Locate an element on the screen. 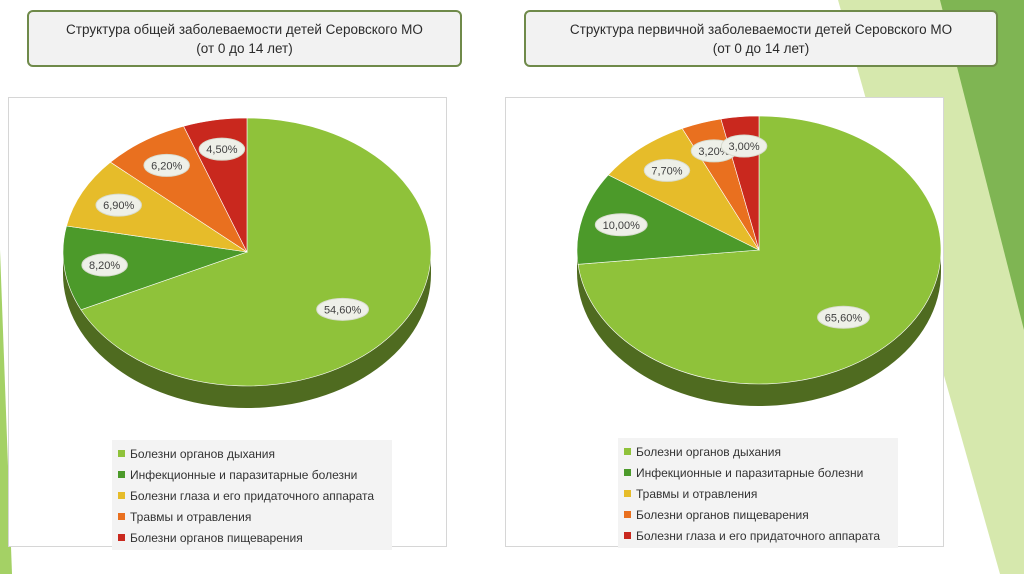  data-label-text: 10,00% is located at coordinates (622, 226).